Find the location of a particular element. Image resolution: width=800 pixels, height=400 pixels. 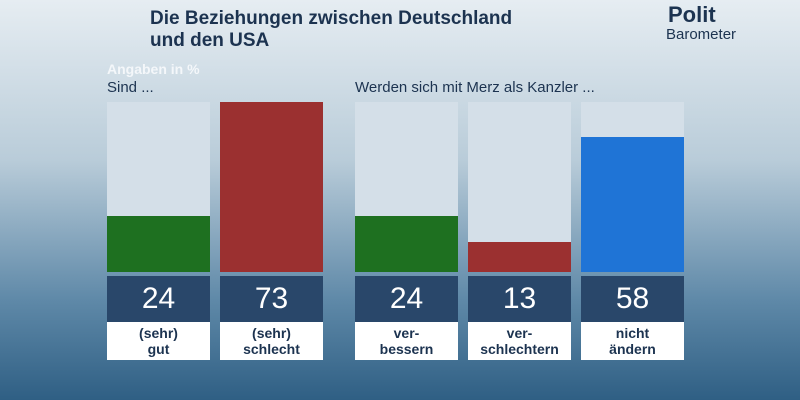

category-label: (sehr) schlecht is located at coordinates (271, 341).